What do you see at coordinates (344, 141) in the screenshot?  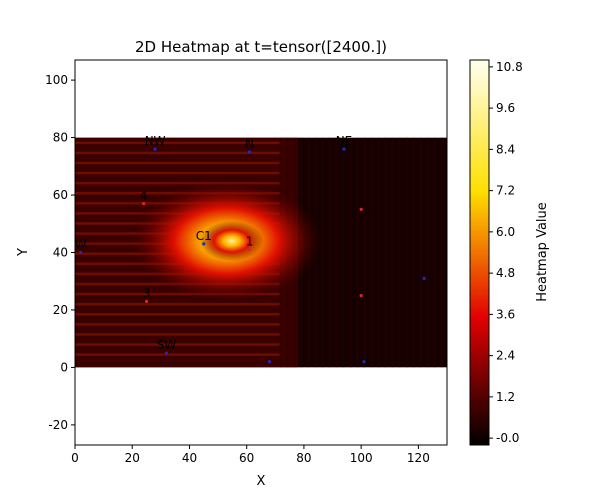 I see `marker-label: NE` at bounding box center [344, 141].